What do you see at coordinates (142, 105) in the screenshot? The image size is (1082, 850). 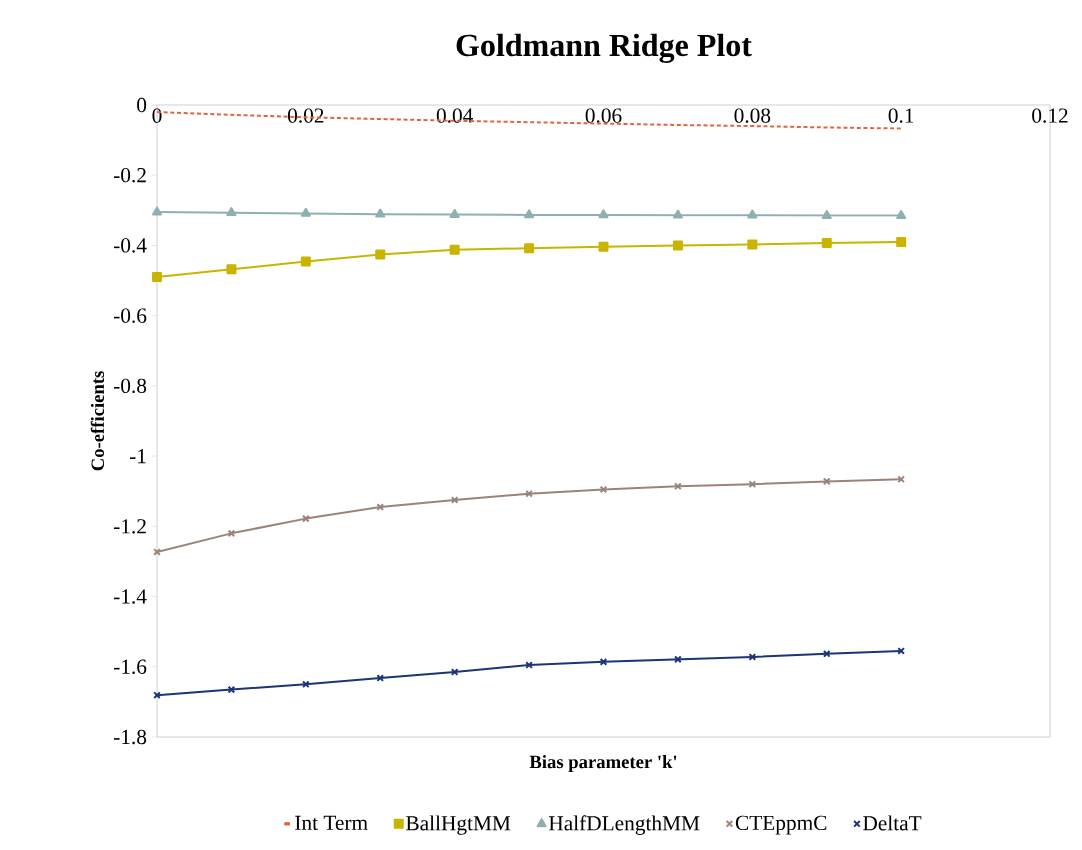 I see `y-tick-label: 0` at bounding box center [142, 105].